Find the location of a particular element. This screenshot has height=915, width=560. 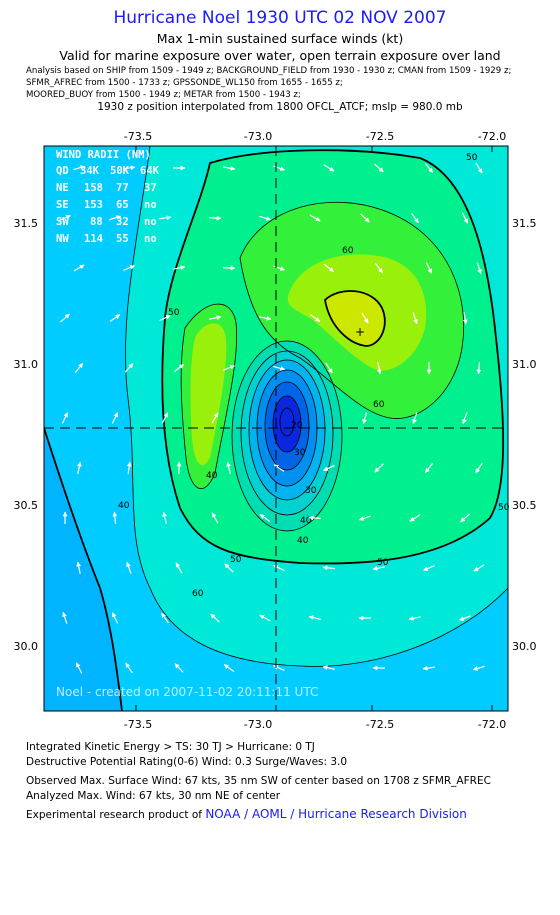

credit-prefix: Experimental research product of is located at coordinates (116, 815).